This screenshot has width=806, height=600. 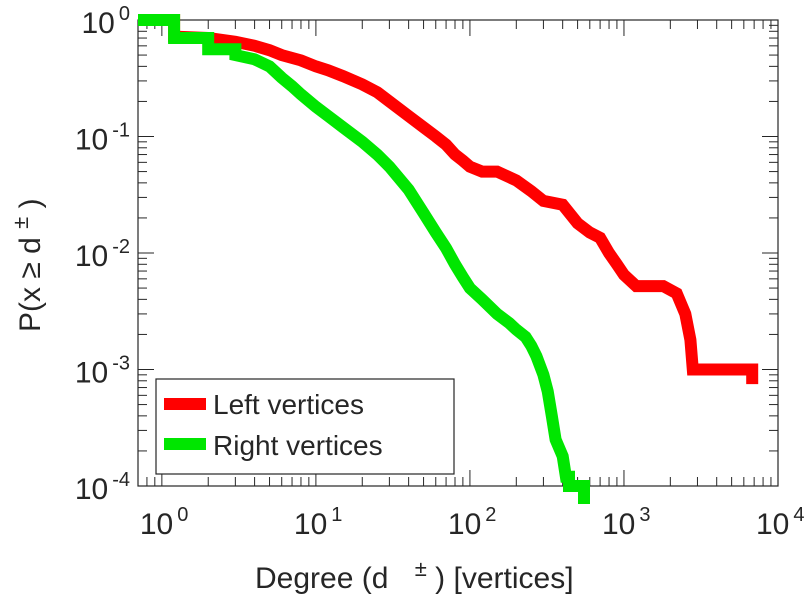 What do you see at coordinates (102, 254) in the screenshot?
I see `y-tick-label: 10 -2` at bounding box center [102, 254].